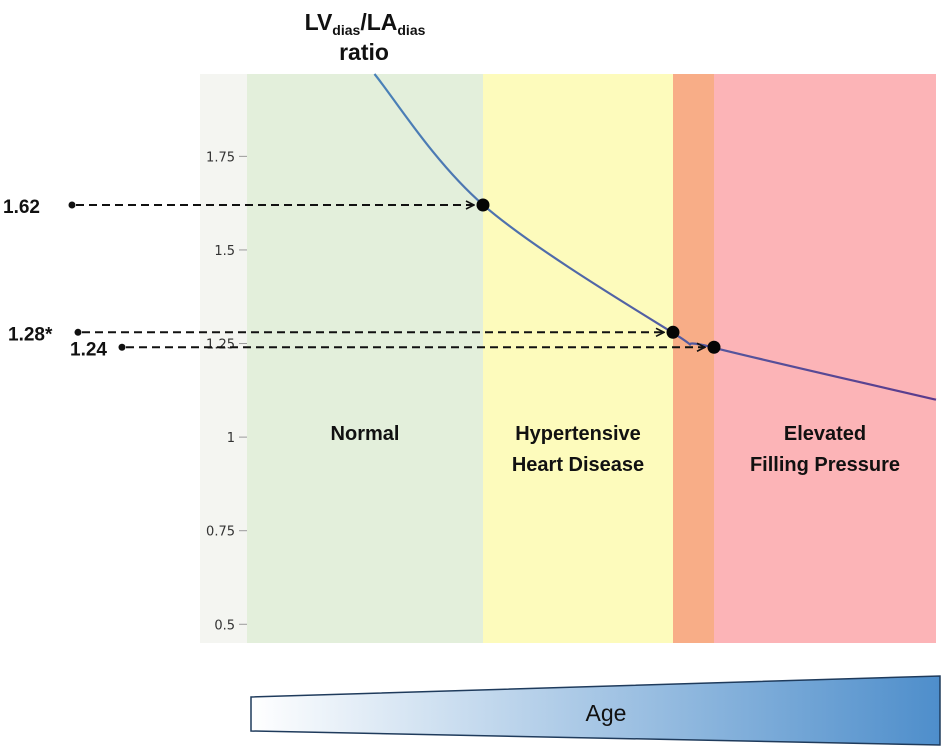 The height and width of the screenshot is (752, 945). I want to click on y-tick-label: 0.75, so click(220, 532).